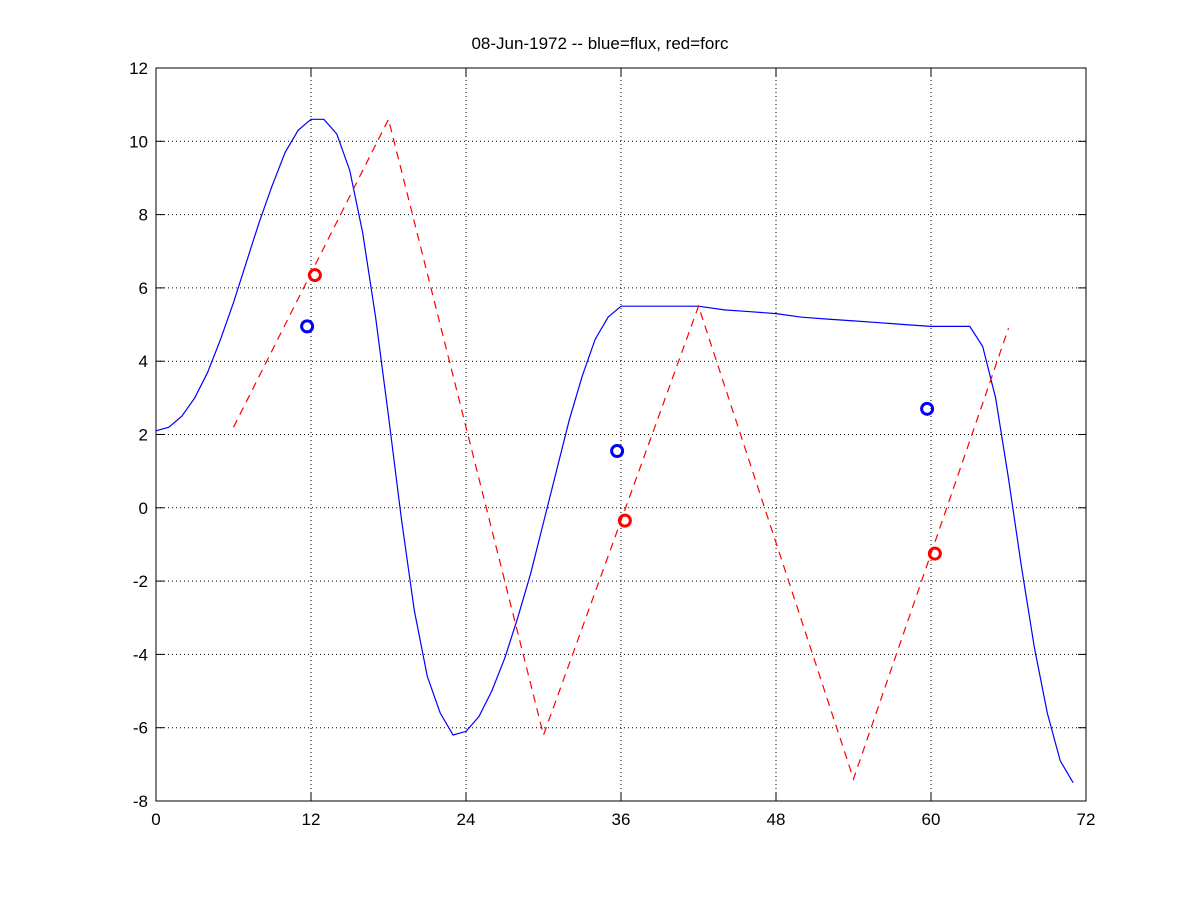  Describe the element at coordinates (140, 801) in the screenshot. I see `y-tick-label: -8` at that location.